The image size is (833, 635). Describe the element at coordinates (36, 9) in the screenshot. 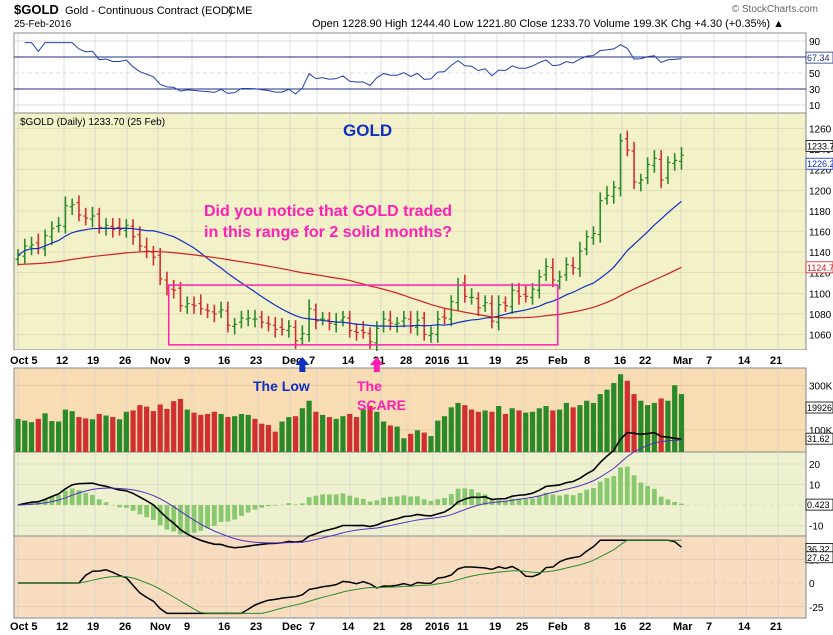

I see `chart-symbol: $GOLD` at that location.